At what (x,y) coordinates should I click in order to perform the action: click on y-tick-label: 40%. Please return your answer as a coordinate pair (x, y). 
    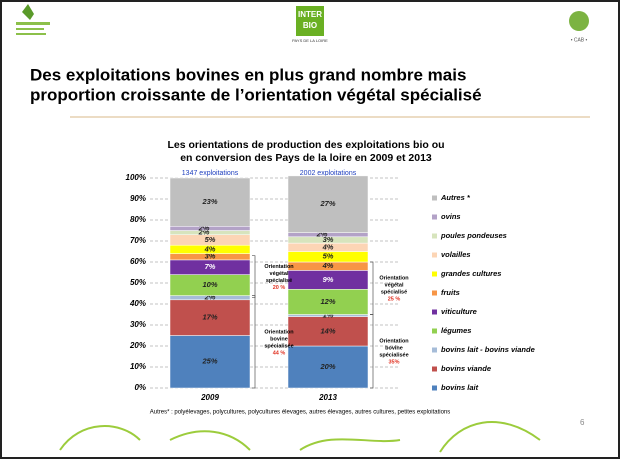
    Looking at the image, I should click on (137, 303).